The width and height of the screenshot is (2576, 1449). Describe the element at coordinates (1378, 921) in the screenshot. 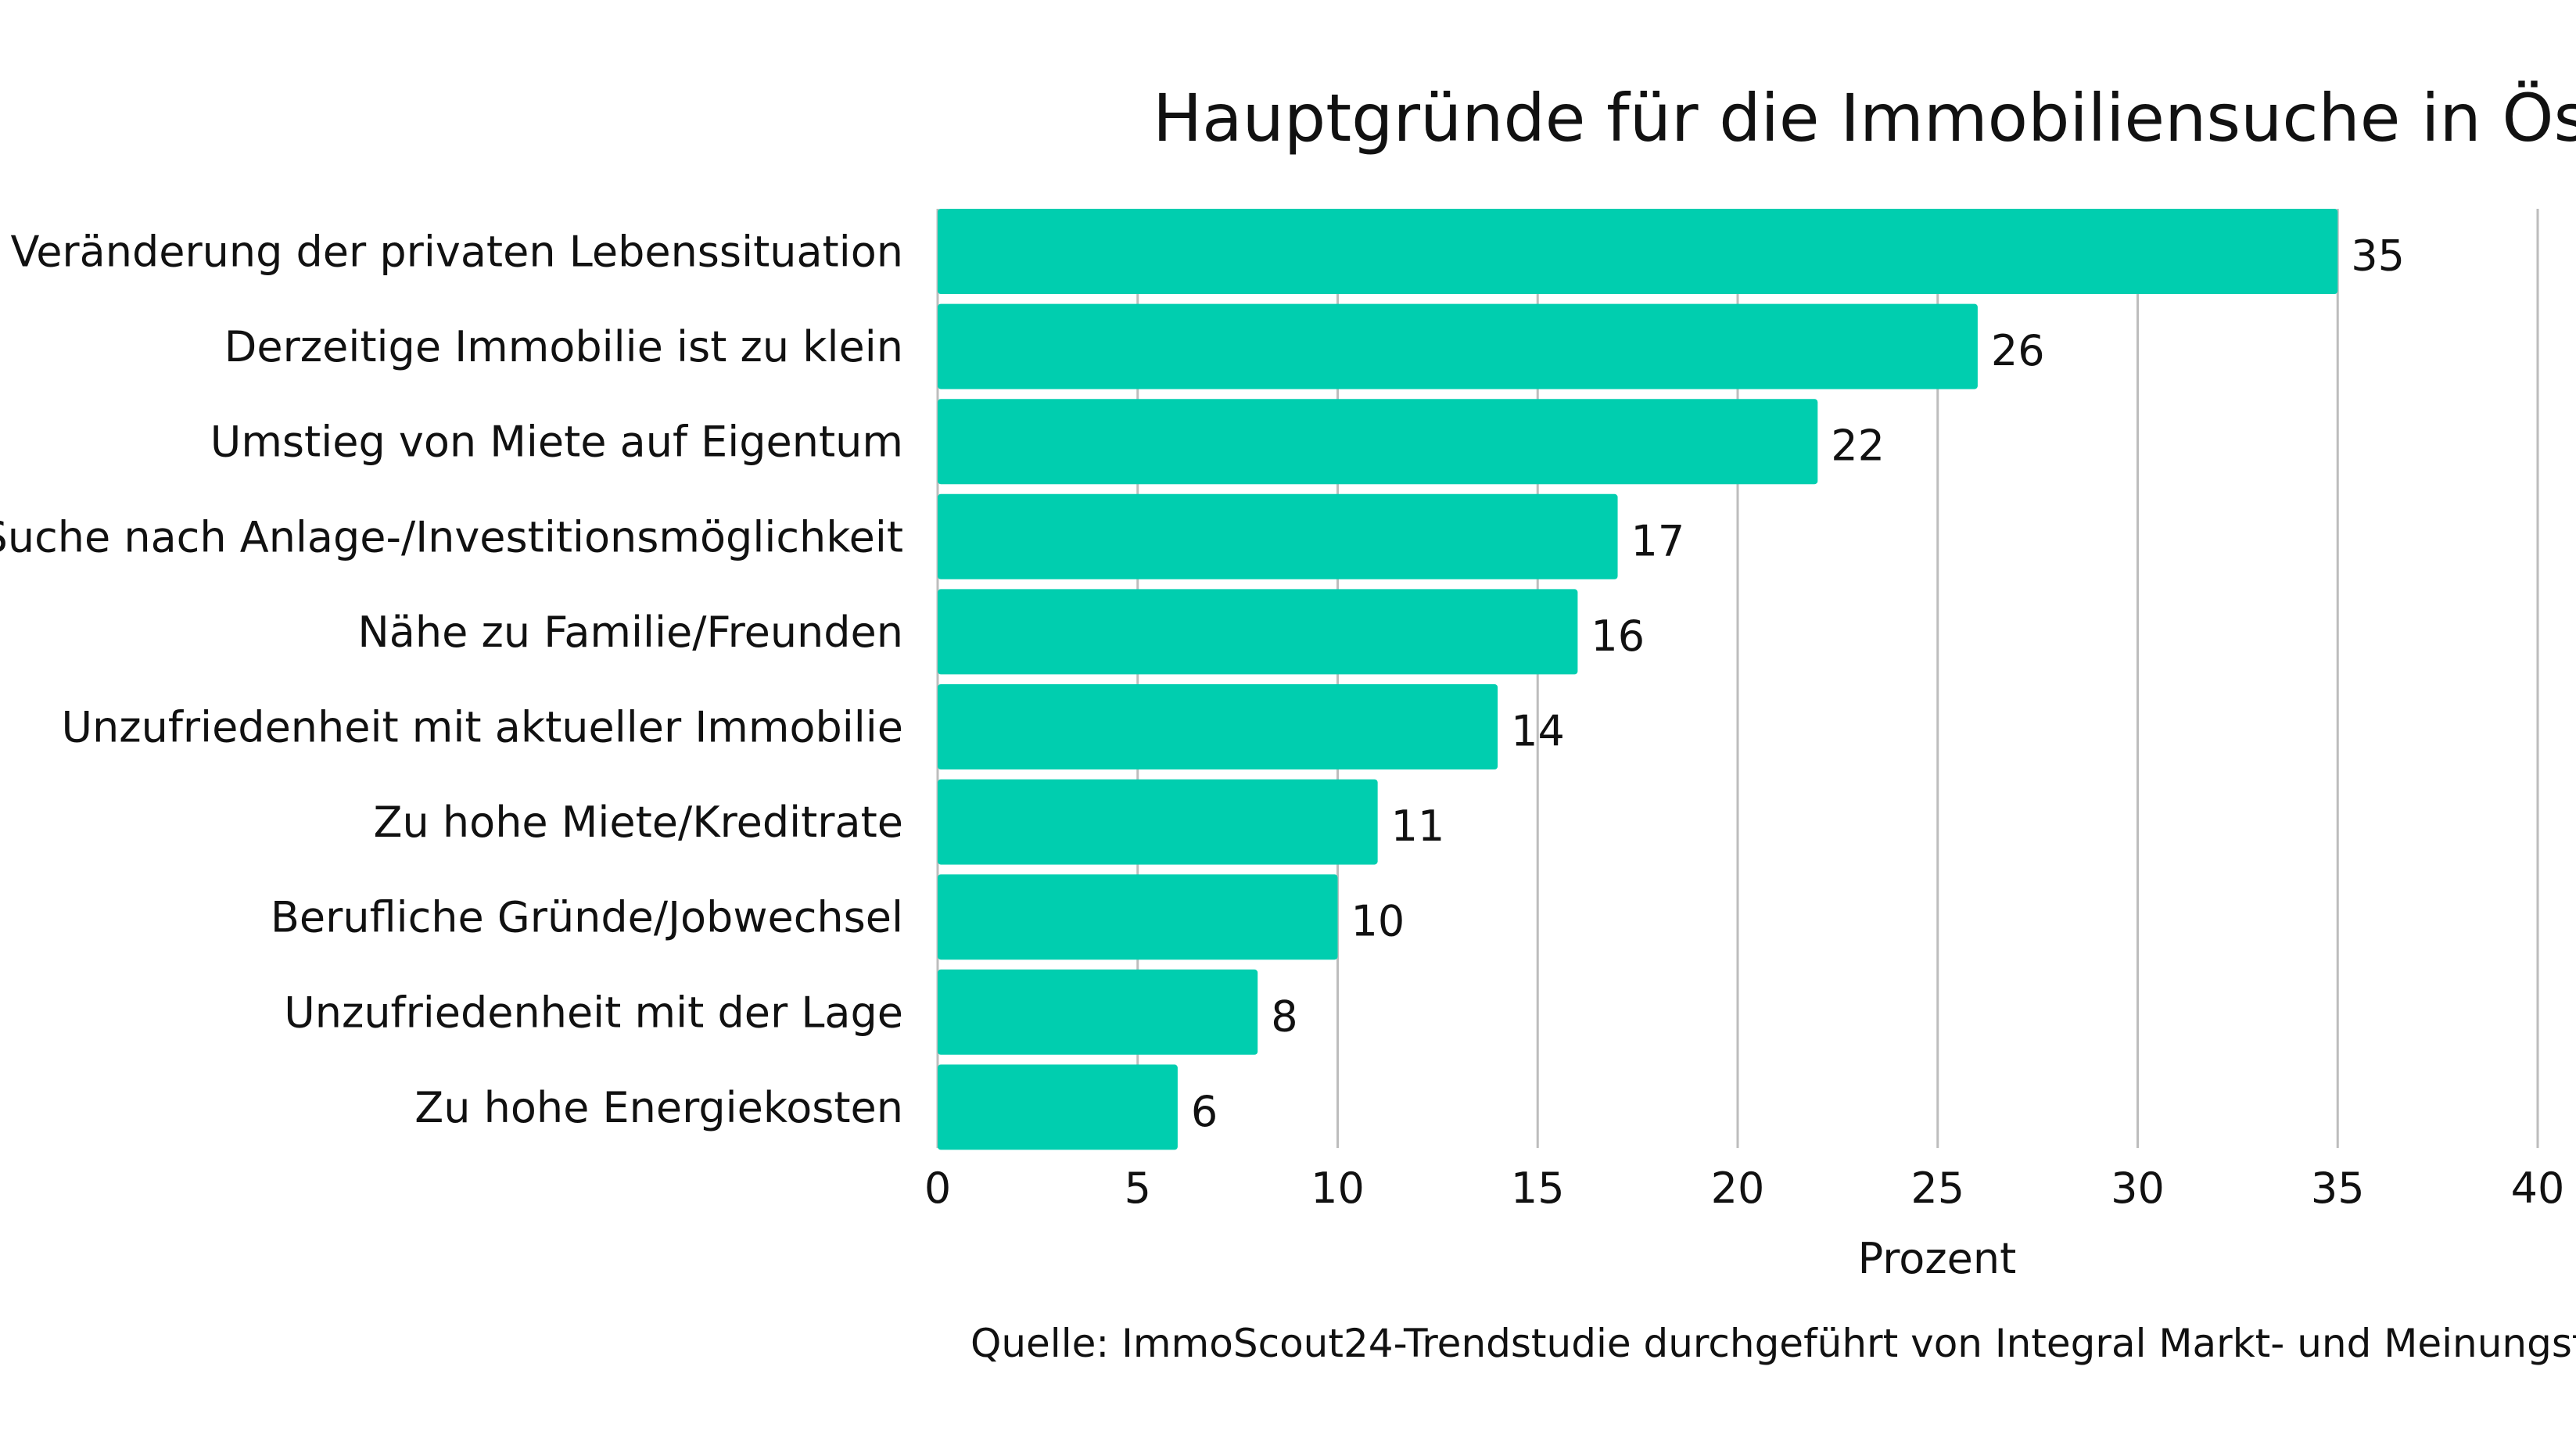

I see `data-label: 10` at that location.